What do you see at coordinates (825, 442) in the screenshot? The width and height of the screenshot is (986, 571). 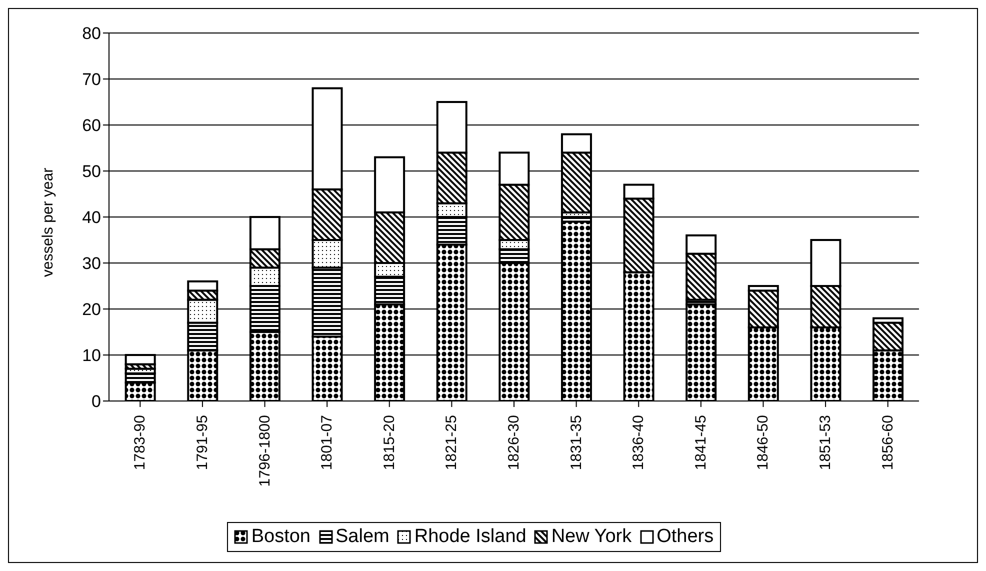 I see `x-tick-label: 1851-53` at bounding box center [825, 442].